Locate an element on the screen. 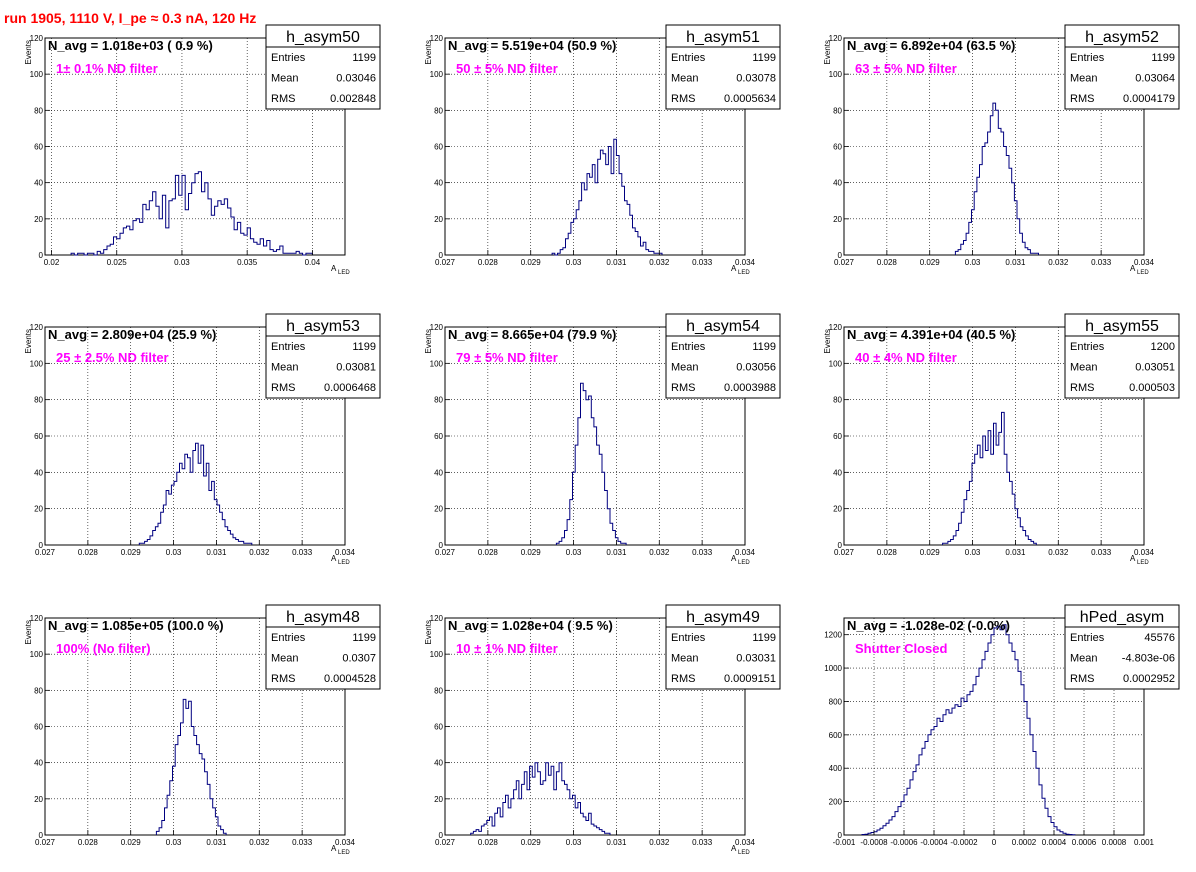 The image size is (1196, 872). filter-annotation: 25 ± 2.5% ND filter is located at coordinates (112, 357).